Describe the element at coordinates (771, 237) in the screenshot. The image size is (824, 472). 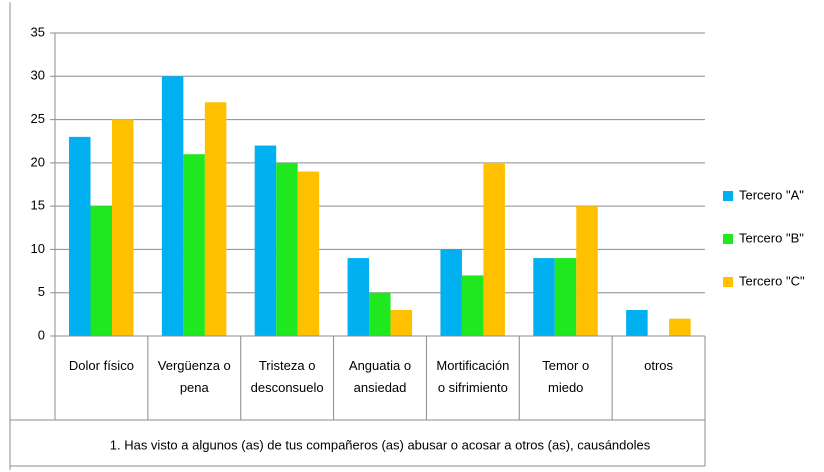
I see `legend-label: Tercero "B"` at that location.